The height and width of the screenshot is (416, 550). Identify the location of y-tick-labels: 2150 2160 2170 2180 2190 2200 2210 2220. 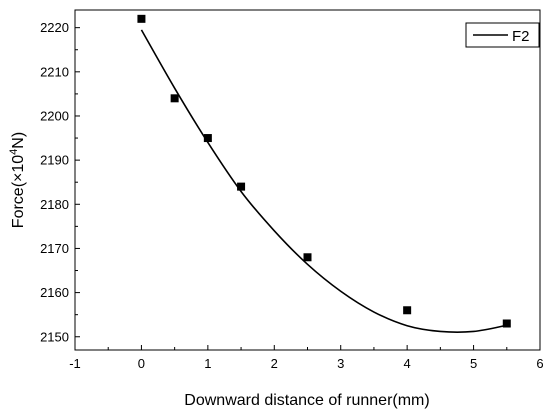
(54, 182).